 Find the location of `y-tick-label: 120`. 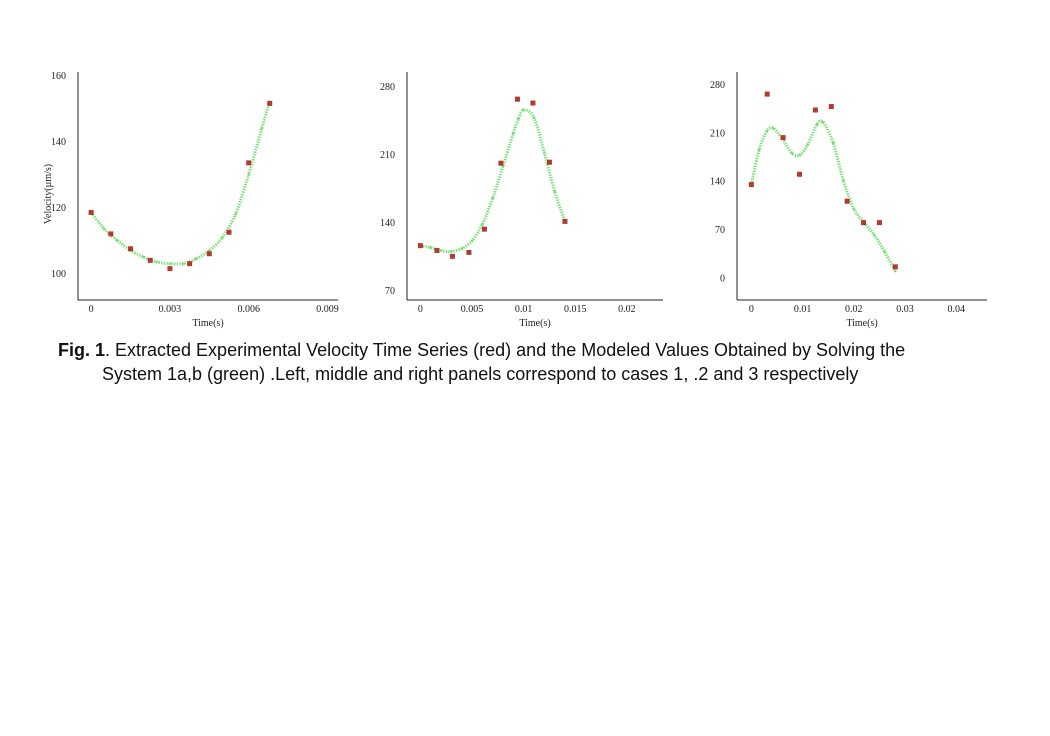

y-tick-label: 120 is located at coordinates (58, 208).